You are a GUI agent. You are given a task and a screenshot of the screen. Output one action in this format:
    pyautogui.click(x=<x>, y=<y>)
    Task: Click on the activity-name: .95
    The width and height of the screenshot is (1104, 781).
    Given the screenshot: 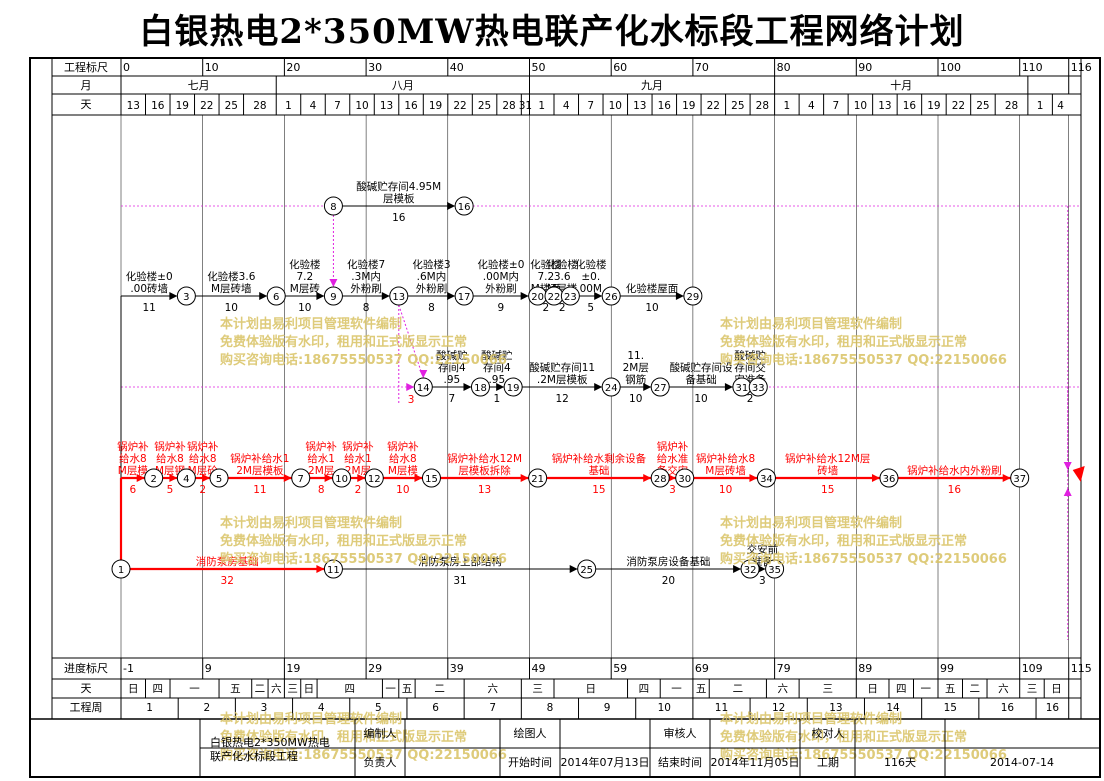 What is the action you would take?
    pyautogui.click(x=452, y=380)
    